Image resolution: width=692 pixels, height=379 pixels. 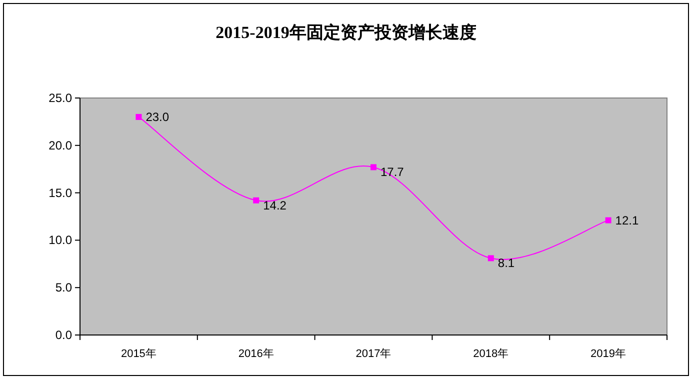 I want to click on data-label: 23.0, so click(x=158, y=117).